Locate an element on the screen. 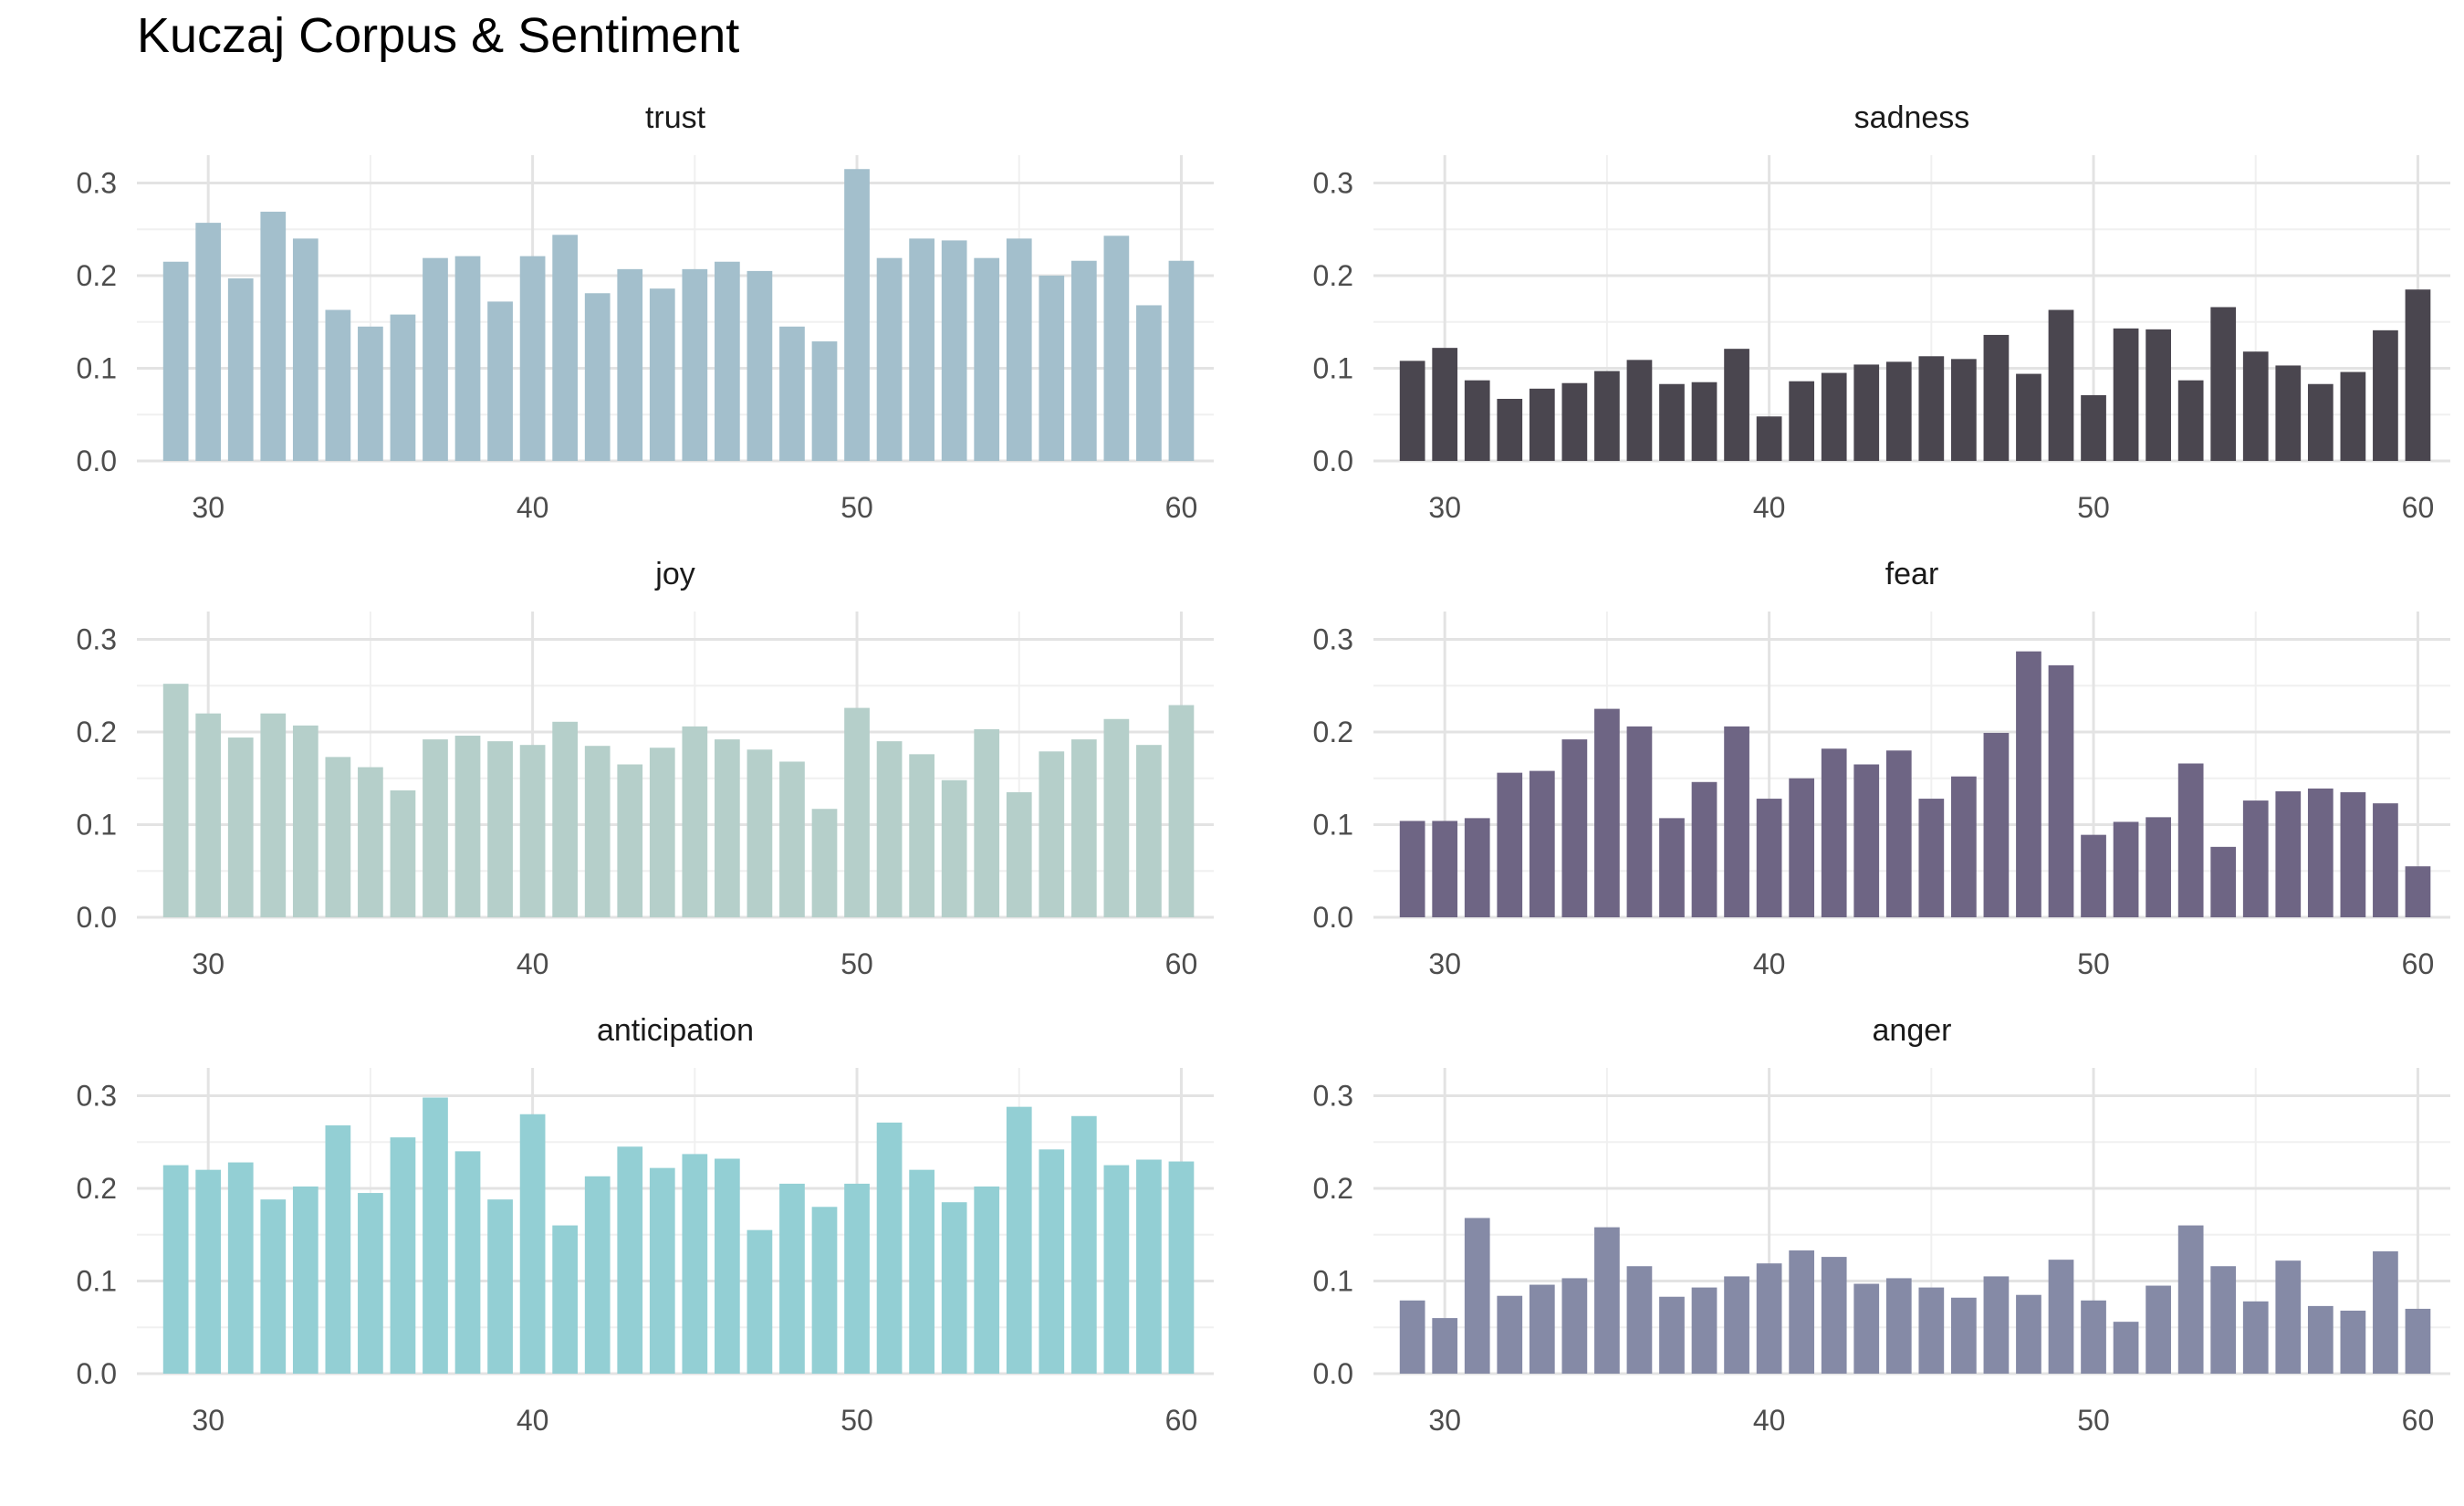 The height and width of the screenshot is (1506, 2464). facet-label-joy: joy is located at coordinates (674, 574).